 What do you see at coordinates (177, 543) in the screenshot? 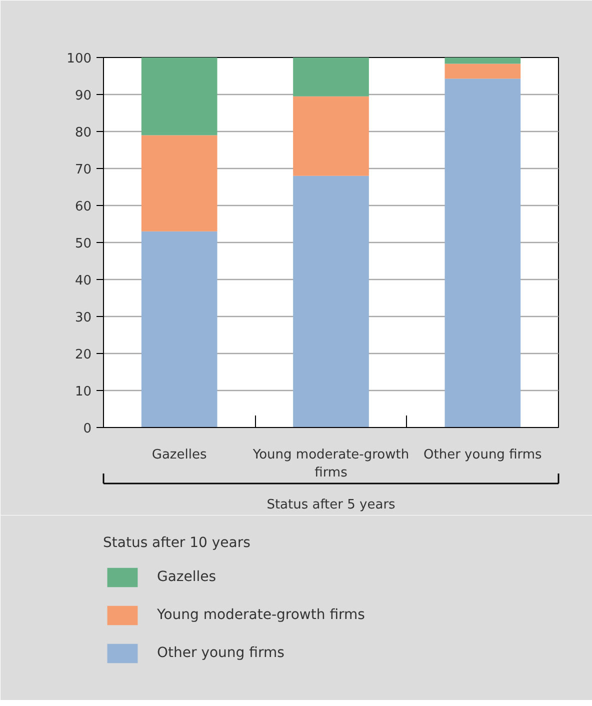
I see `legend-title: Status after 10 years` at bounding box center [177, 543].